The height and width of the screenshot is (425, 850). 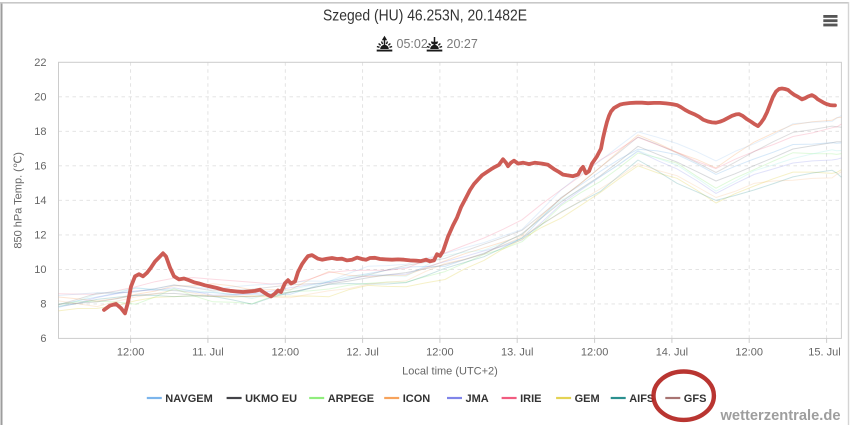 I want to click on svg-text: IRIE, so click(x=530, y=399).